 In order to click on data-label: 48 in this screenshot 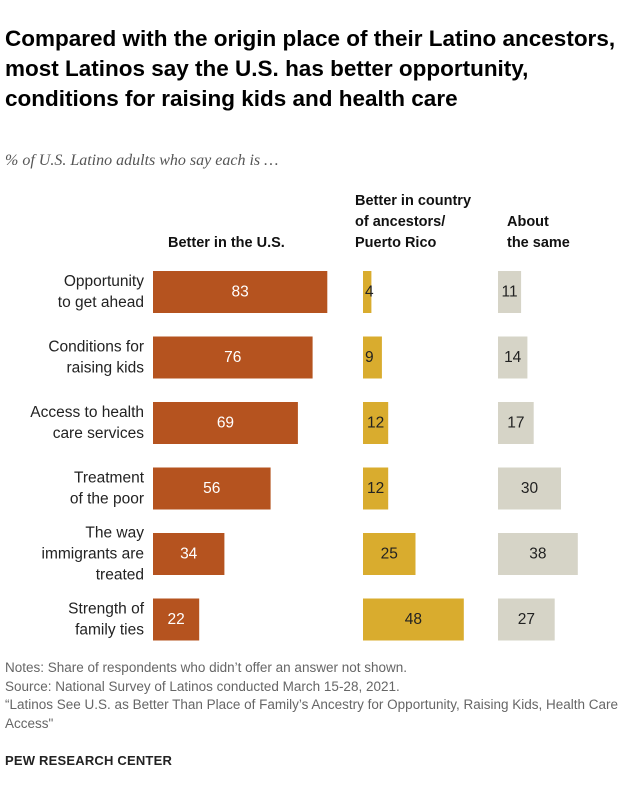, I will do `click(413, 619)`.